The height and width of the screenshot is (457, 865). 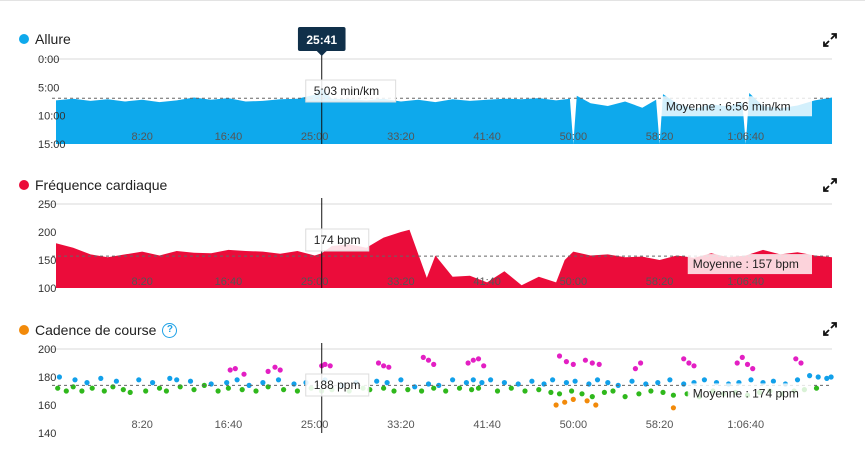 I want to click on cursor-value-label: 174 bpm, so click(x=337, y=240).